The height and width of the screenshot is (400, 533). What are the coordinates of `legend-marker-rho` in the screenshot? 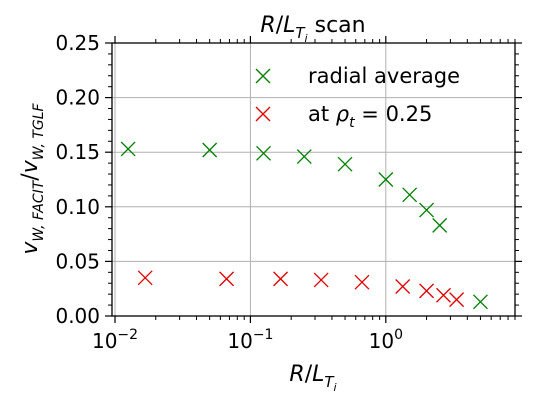 It's located at (263, 114).